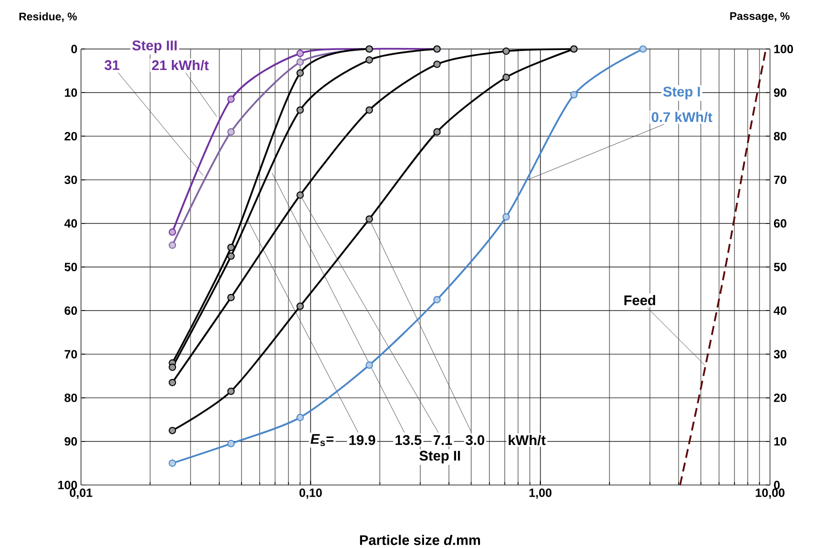  I want to click on y-tick-label: 90, so click(70, 441).